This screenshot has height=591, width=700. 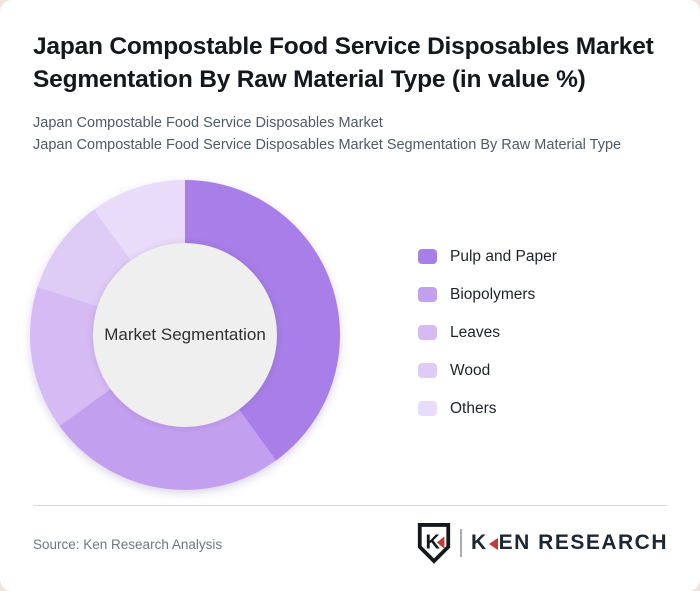 I want to click on legend-label: Others, so click(x=473, y=408).